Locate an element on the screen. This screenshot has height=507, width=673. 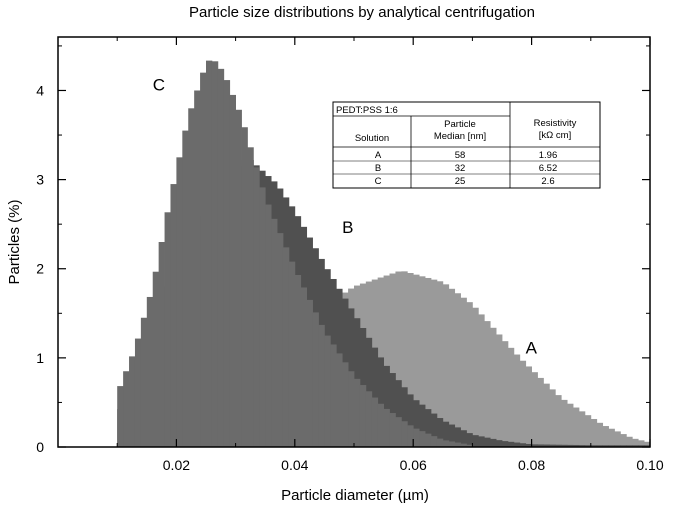
table-header-solution: Solution is located at coordinates (372, 138).